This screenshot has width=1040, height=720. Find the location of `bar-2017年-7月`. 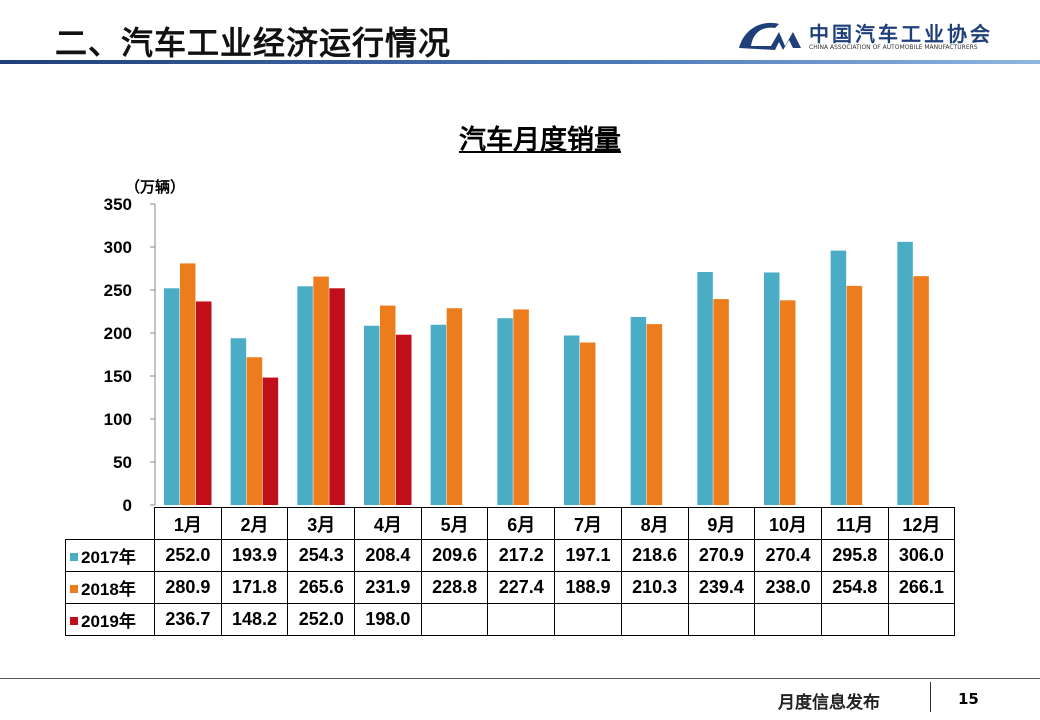

bar-2017年-7月 is located at coordinates (572, 420).